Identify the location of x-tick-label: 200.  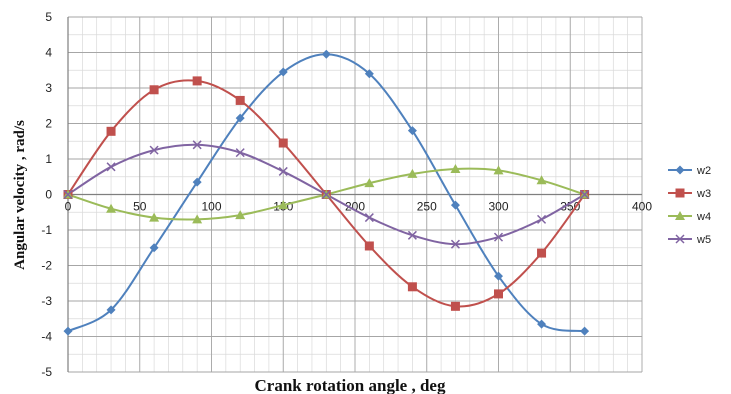
(355, 207).